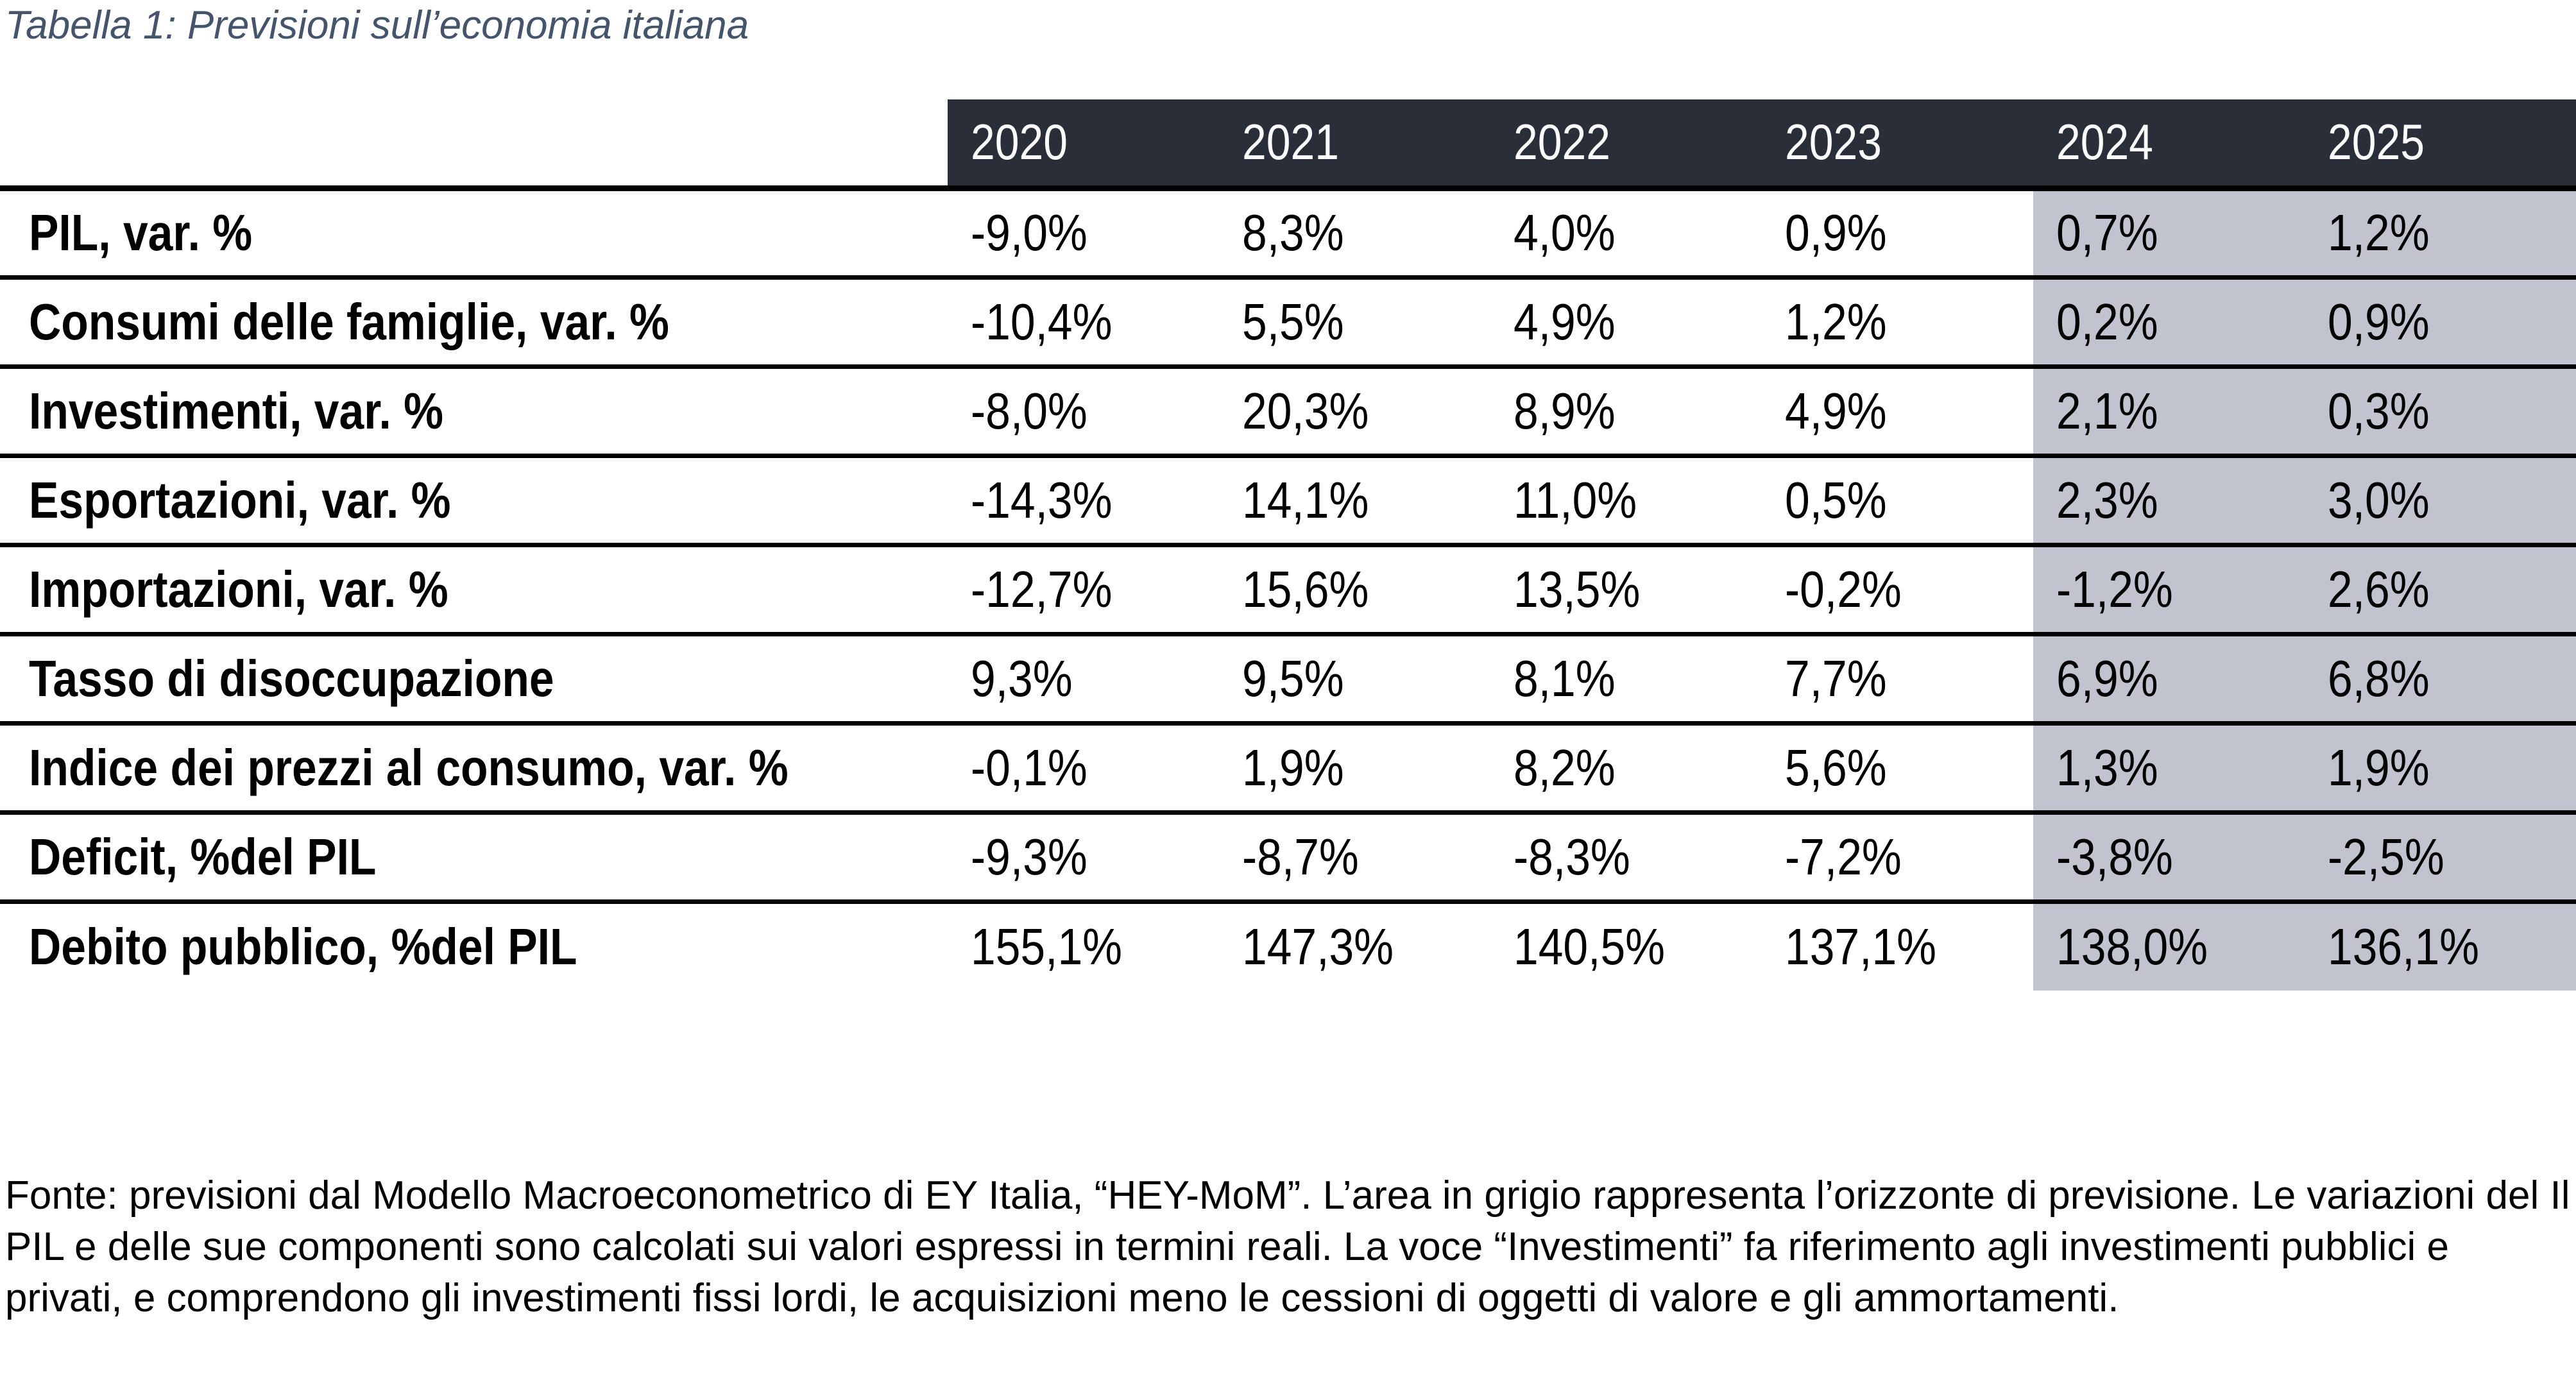  Describe the element at coordinates (474, 234) in the screenshot. I see `row-label: PIL, var. %` at that location.